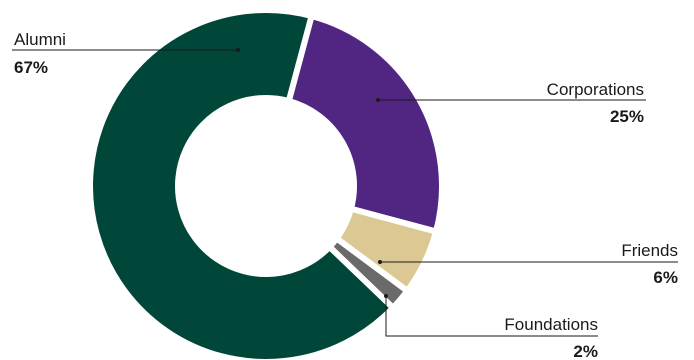 This screenshot has width=694, height=360. I want to click on leader-line-foundations, so click(491, 316).